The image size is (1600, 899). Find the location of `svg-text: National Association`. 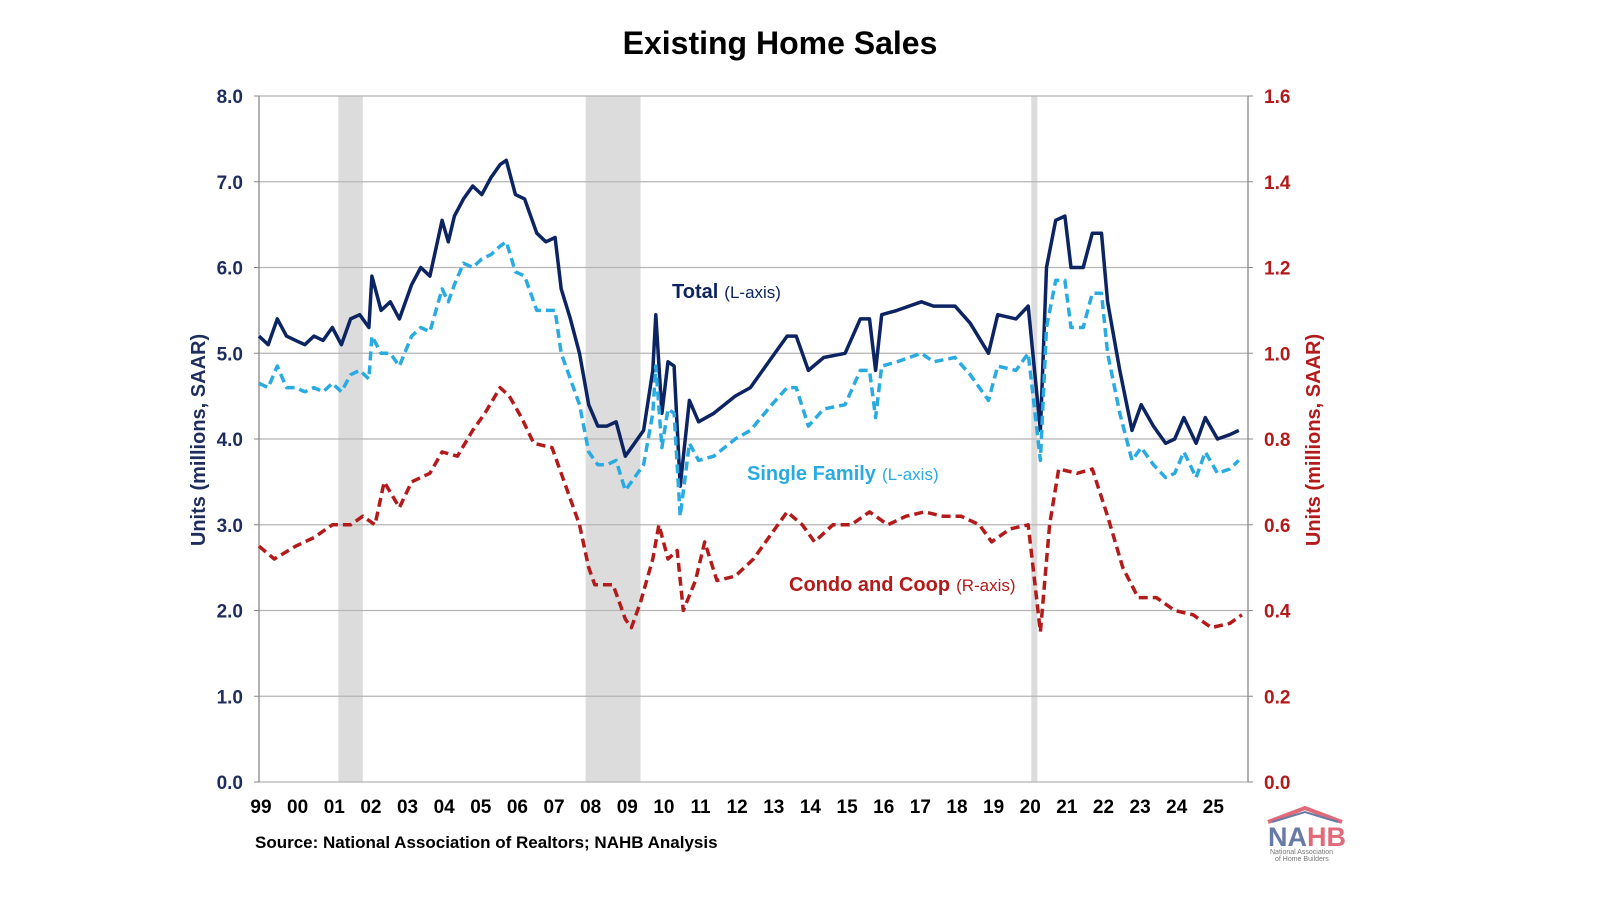

svg-text: National Association is located at coordinates (1301, 852).